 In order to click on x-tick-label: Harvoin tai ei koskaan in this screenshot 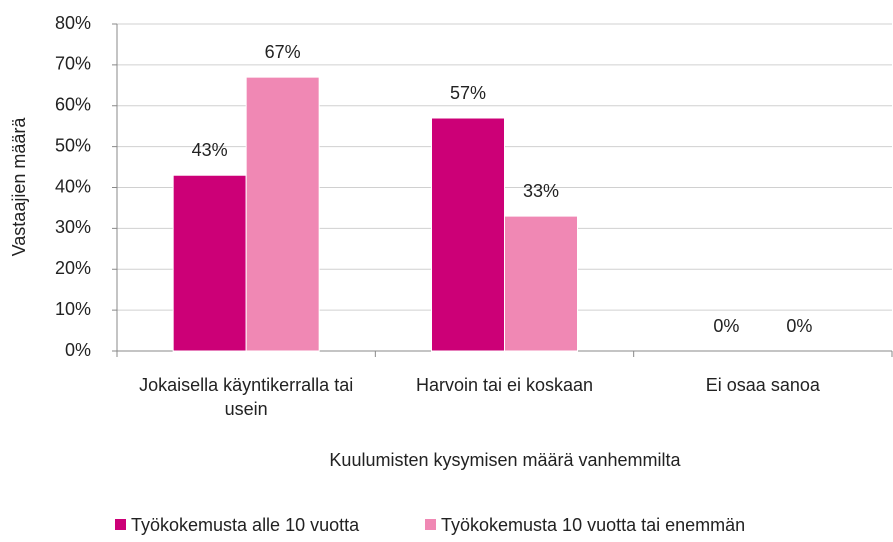, I will do `click(504, 385)`.